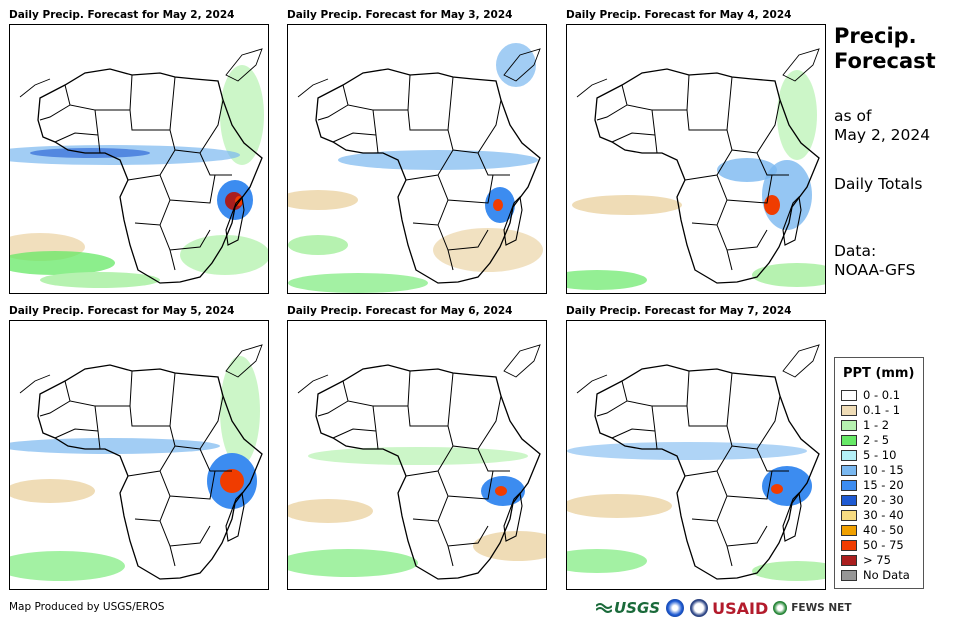 The width and height of the screenshot is (970, 624). I want to click on panel-title: Daily Precip. Forecast for May 5, 2024, so click(122, 311).